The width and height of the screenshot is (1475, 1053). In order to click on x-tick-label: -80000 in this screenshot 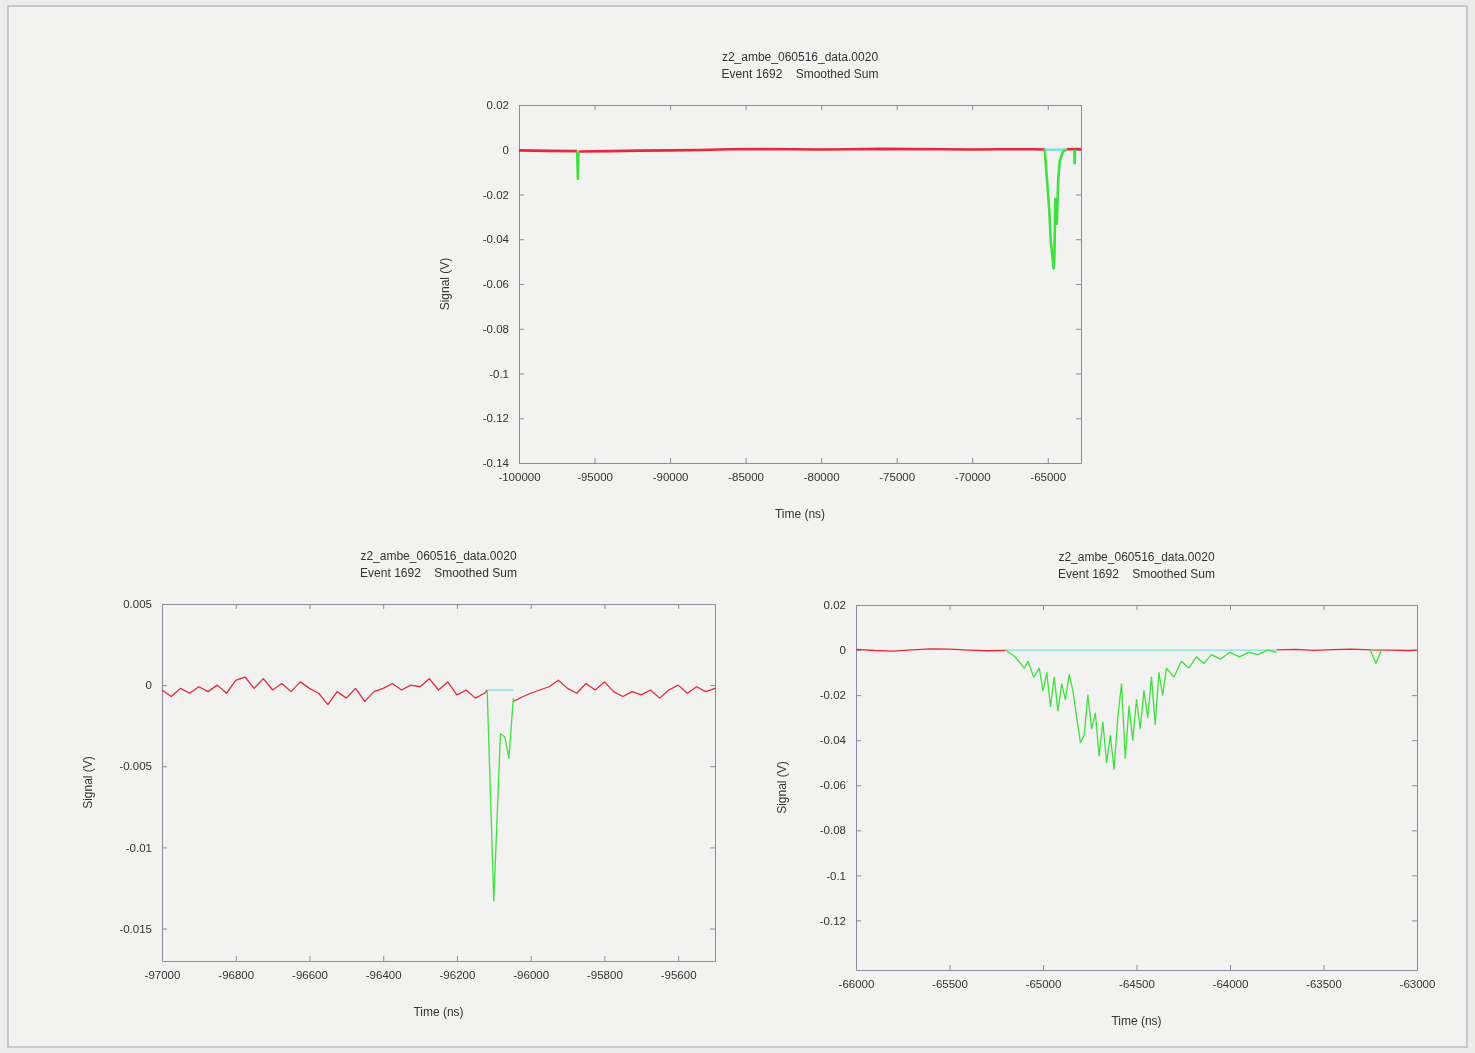, I will do `click(821, 477)`.